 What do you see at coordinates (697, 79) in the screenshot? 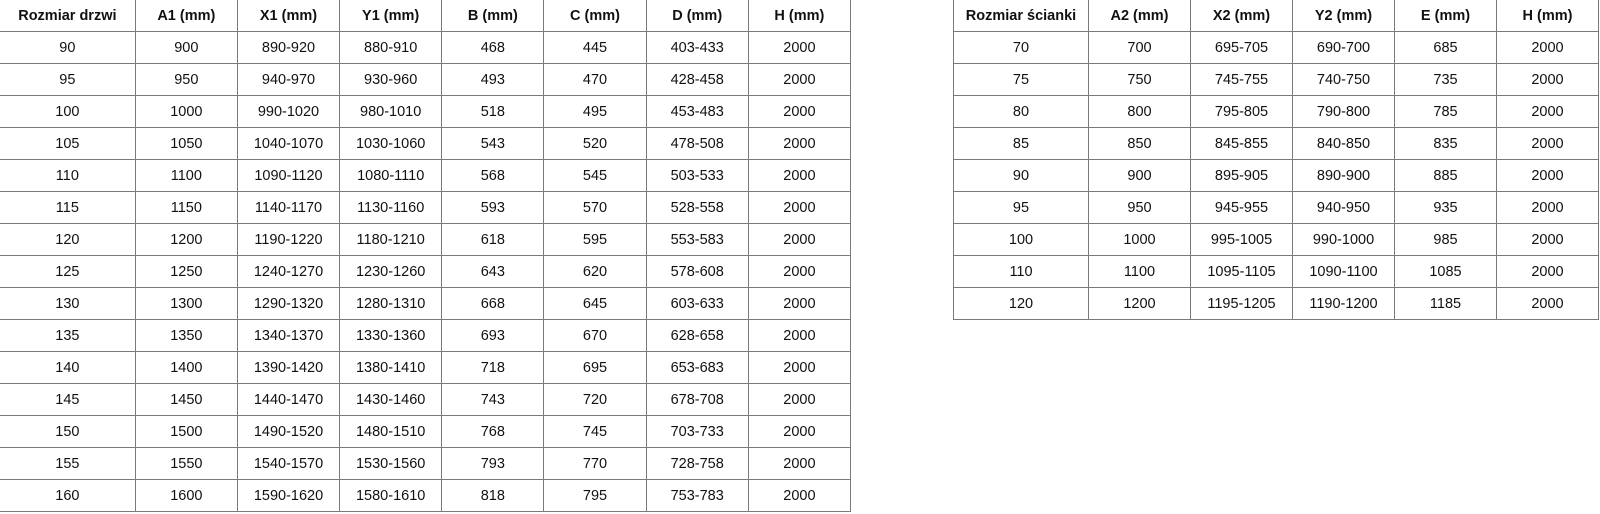
I see `table-cell: 428-458` at bounding box center [697, 79].